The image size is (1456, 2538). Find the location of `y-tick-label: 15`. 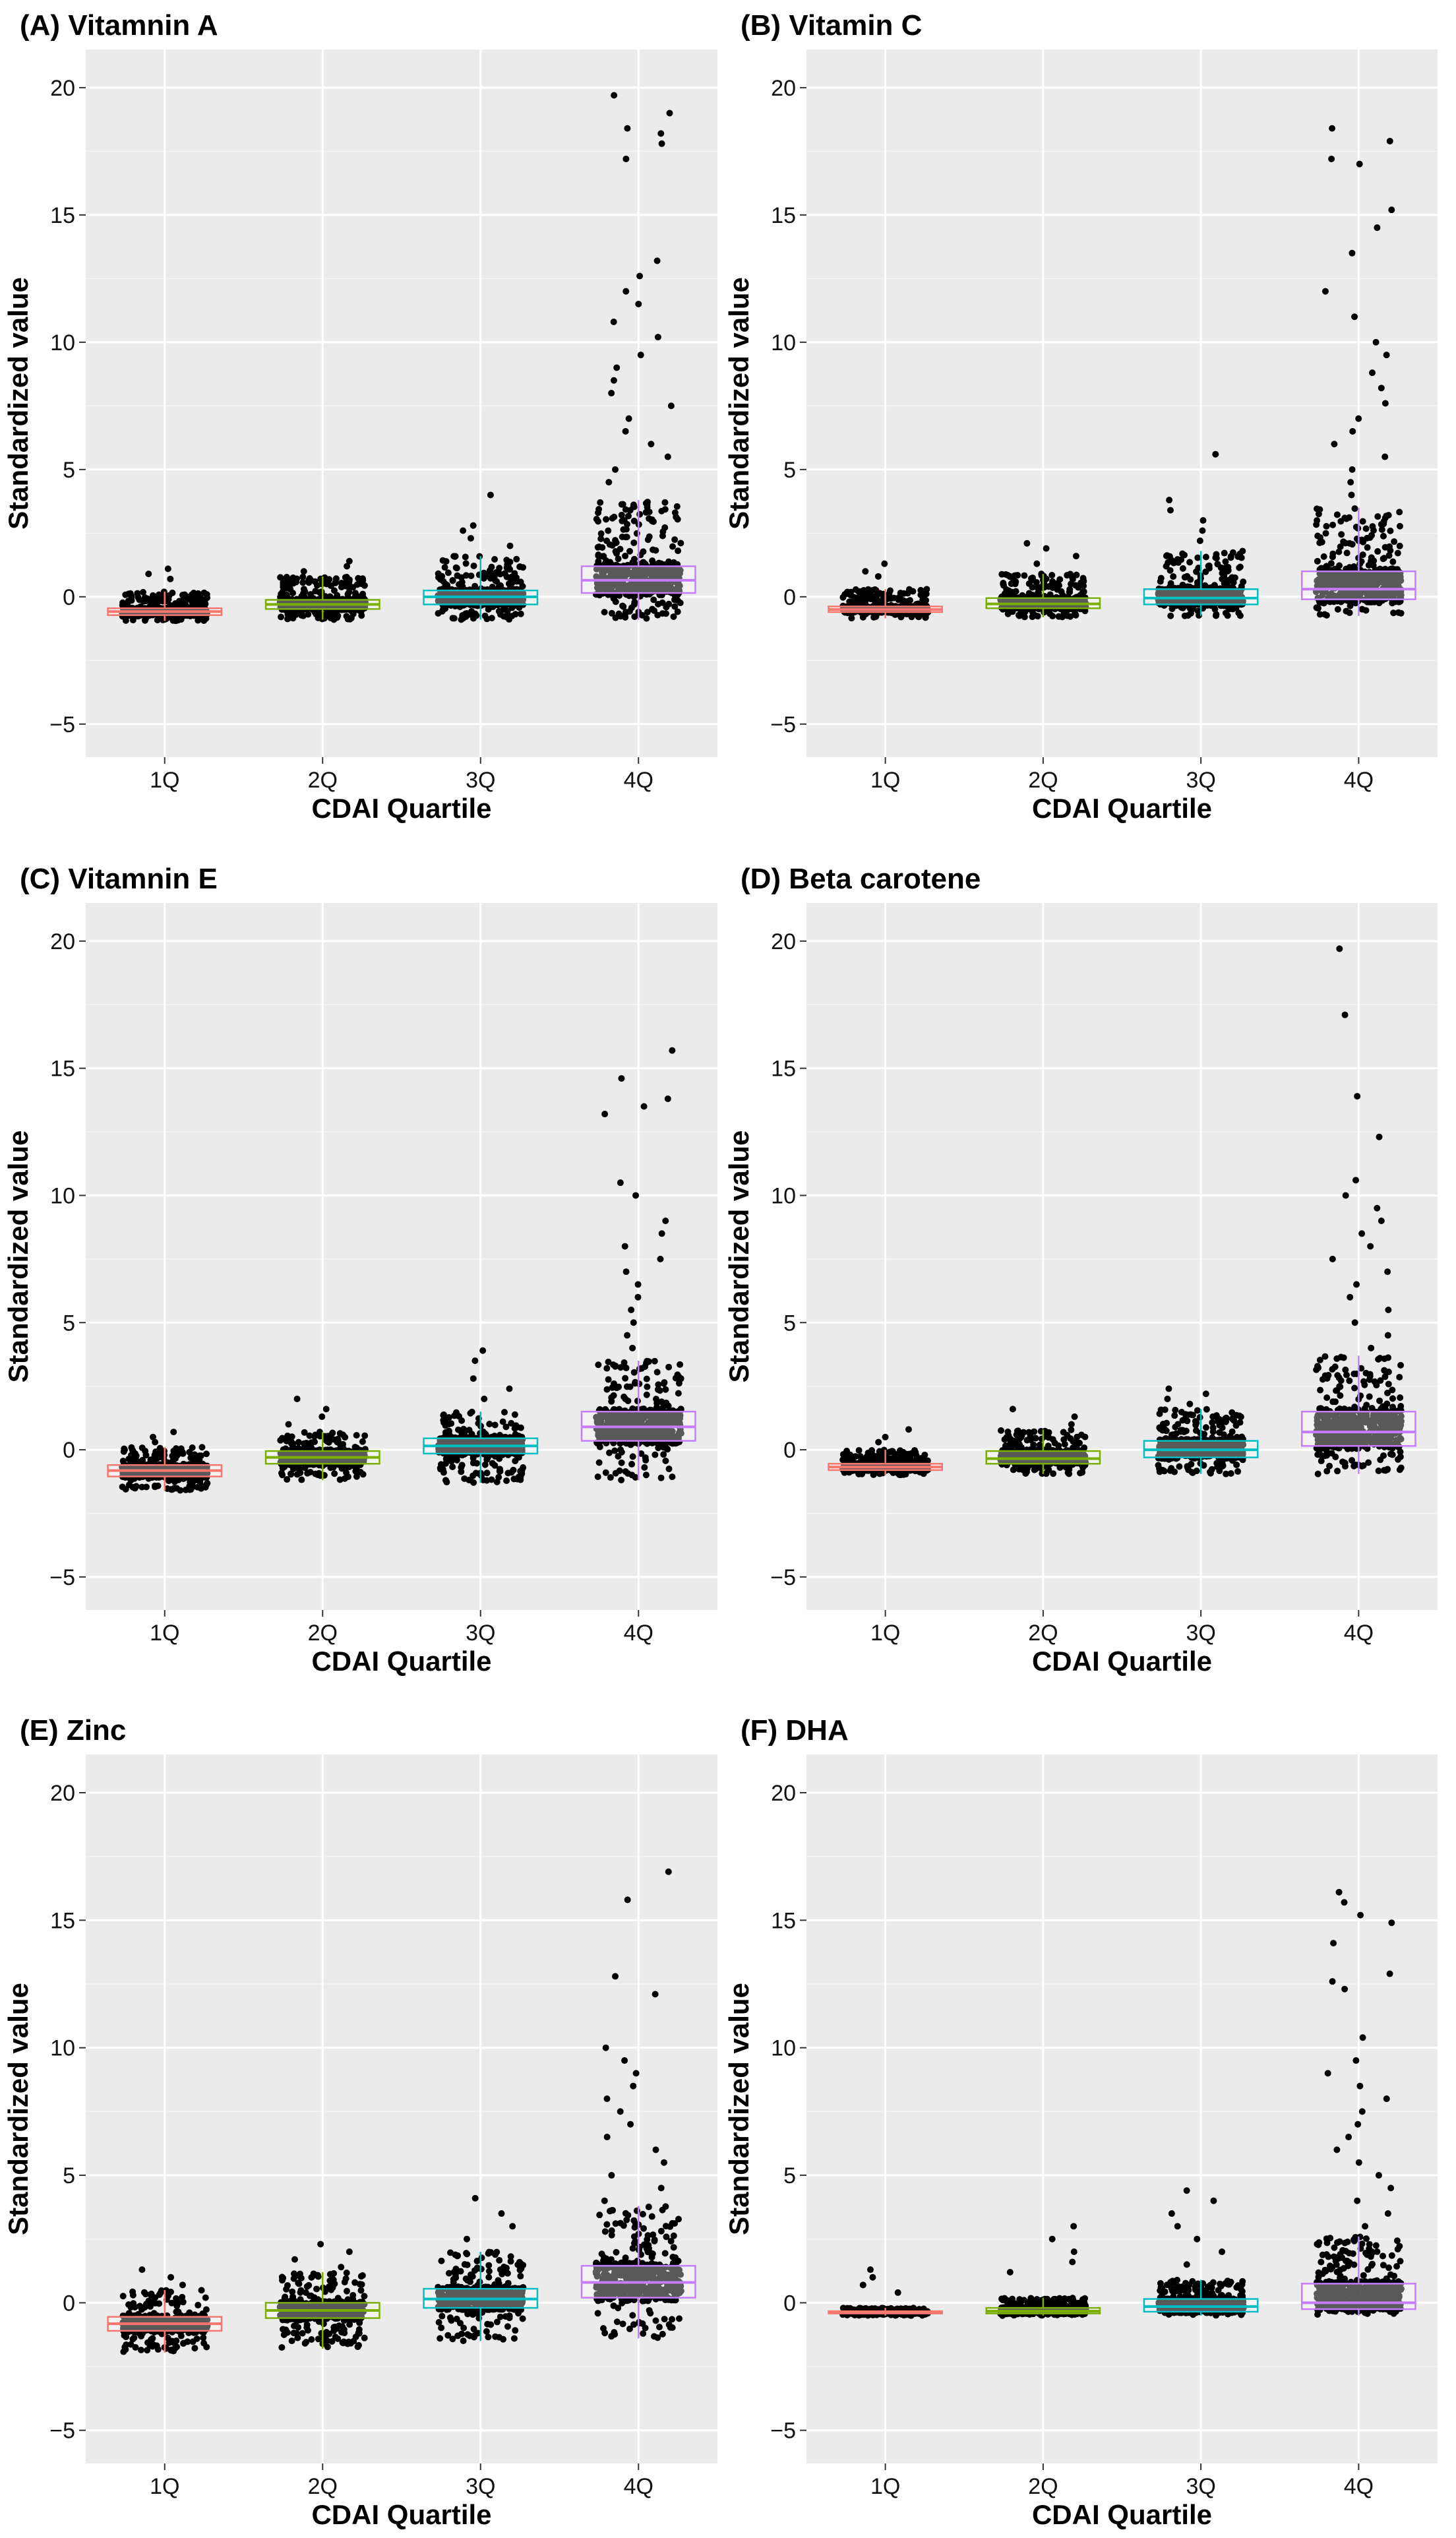

y-tick-label: 15 is located at coordinates (783, 215).